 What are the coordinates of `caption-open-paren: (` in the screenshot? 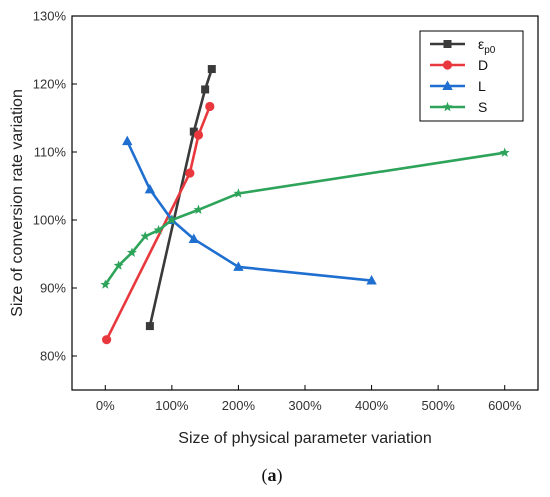 It's located at (265, 475).